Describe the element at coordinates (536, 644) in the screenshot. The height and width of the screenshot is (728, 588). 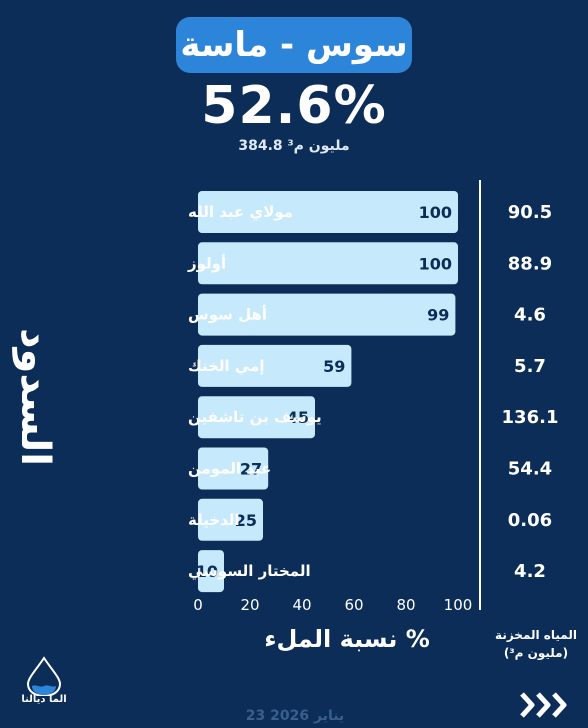
I see `stored-water-label: المياه المخزنة (مليون م³)` at that location.